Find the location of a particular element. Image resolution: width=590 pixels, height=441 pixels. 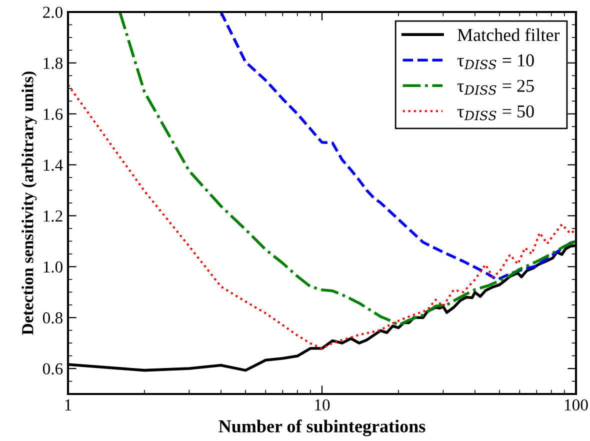

y-tick-label: 1.4 is located at coordinates (53, 165).